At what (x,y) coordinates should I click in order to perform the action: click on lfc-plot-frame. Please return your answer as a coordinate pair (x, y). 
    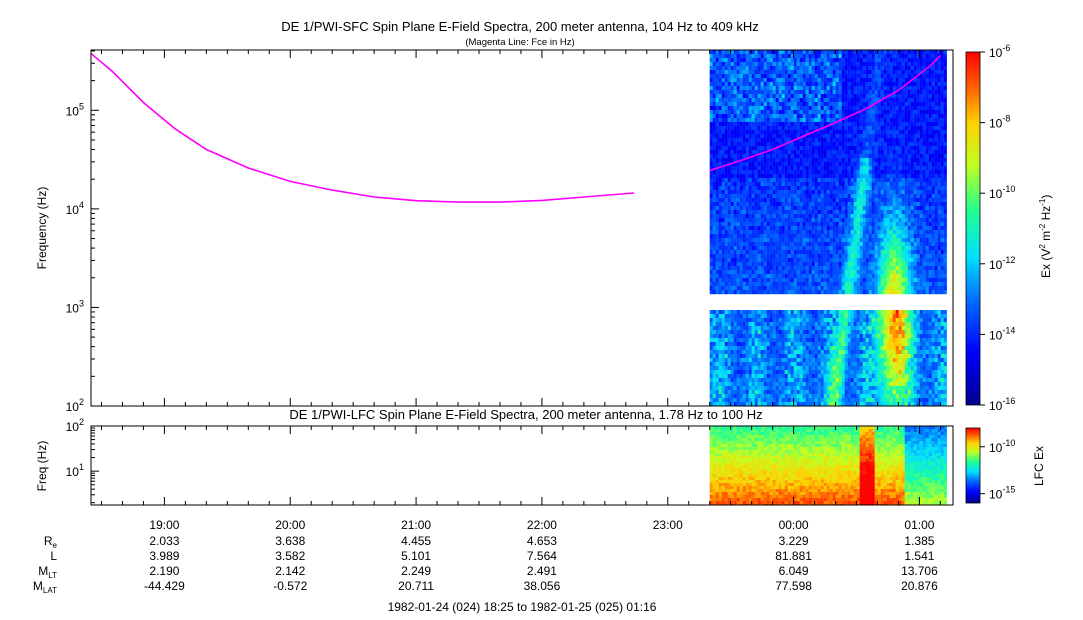
    Looking at the image, I should click on (522, 465).